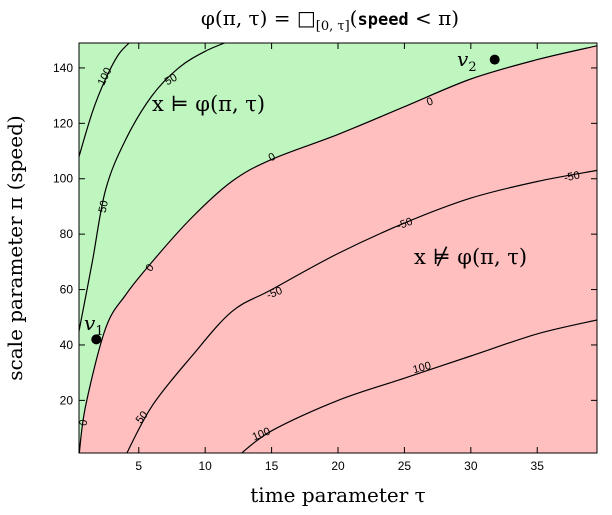  What do you see at coordinates (330, 20) in the screenshot?
I see `chart-title: φ(π, τ) = □[0, τ](speed < π)` at bounding box center [330, 20].